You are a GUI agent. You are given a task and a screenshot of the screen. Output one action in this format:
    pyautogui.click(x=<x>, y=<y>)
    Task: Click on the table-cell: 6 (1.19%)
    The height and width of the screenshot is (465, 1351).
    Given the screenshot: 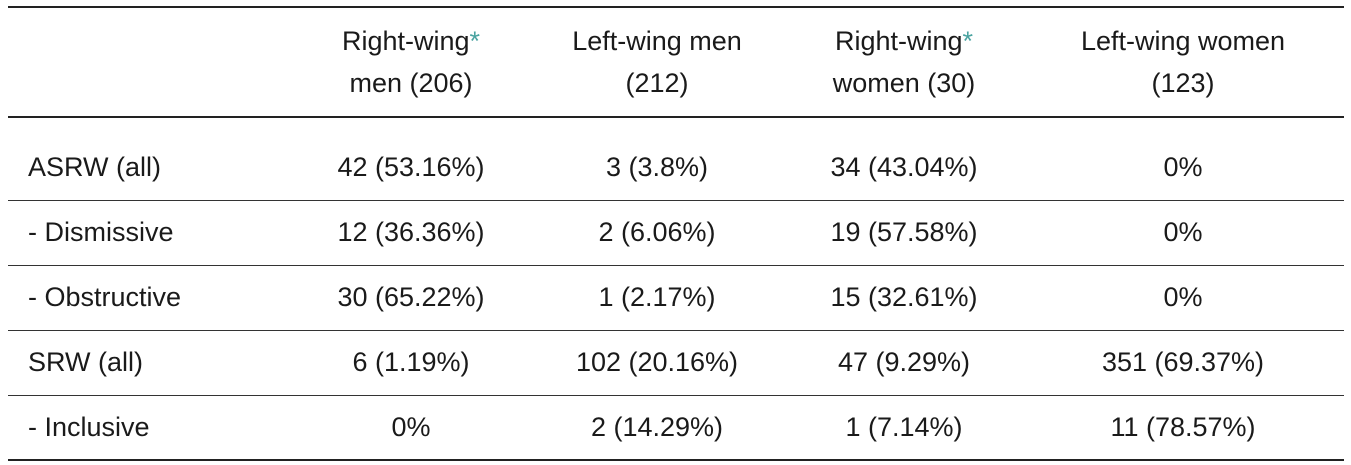 What is the action you would take?
    pyautogui.click(x=411, y=362)
    